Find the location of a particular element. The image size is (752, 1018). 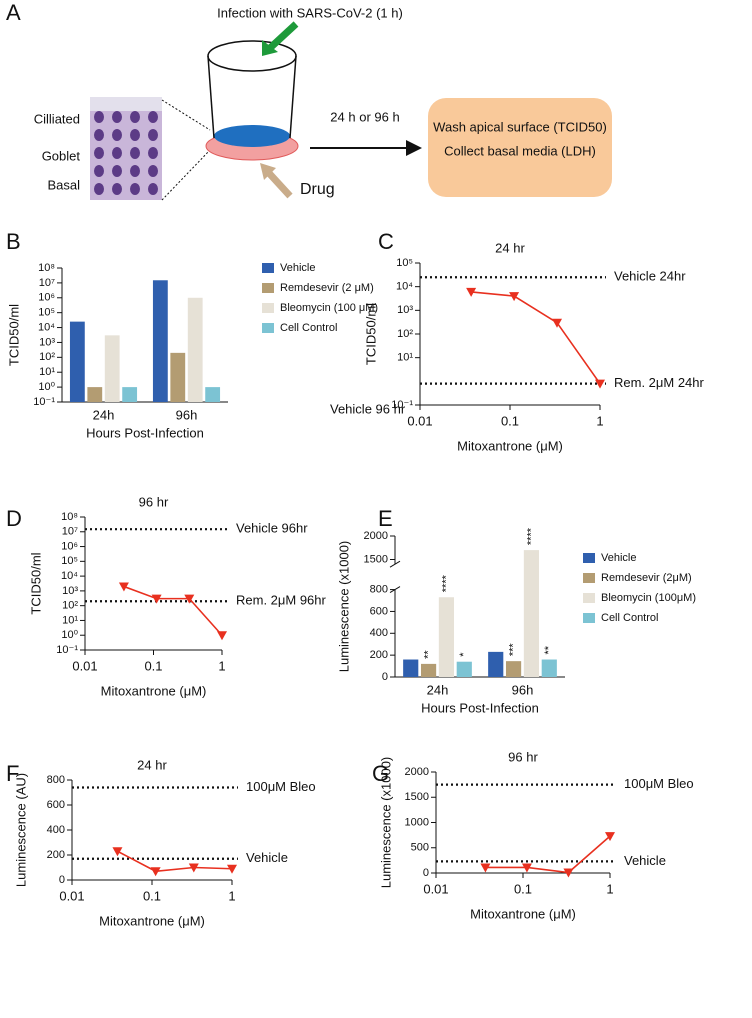

panel-letter: C is located at coordinates (386, 241).